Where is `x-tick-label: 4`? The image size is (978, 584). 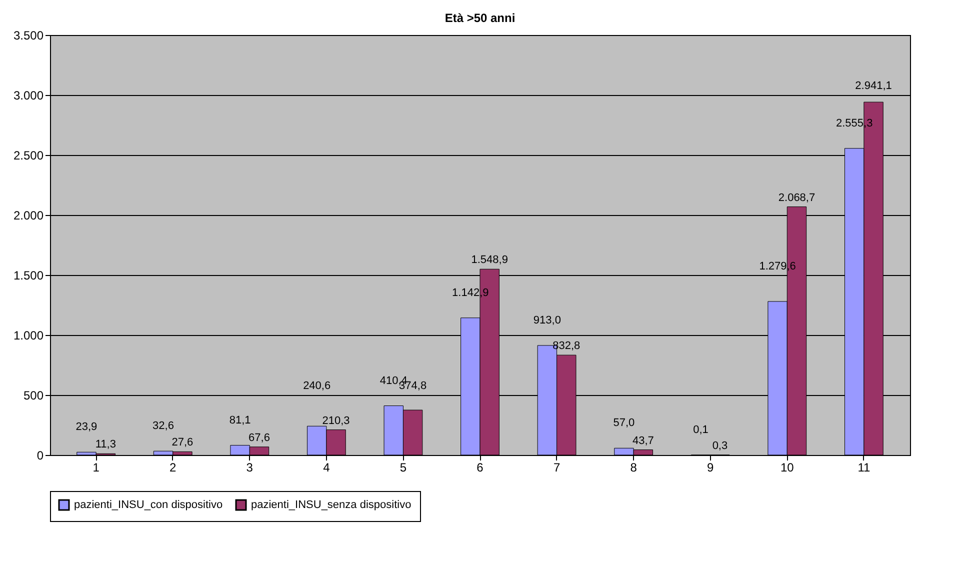
x-tick-label: 4 is located at coordinates (326, 467).